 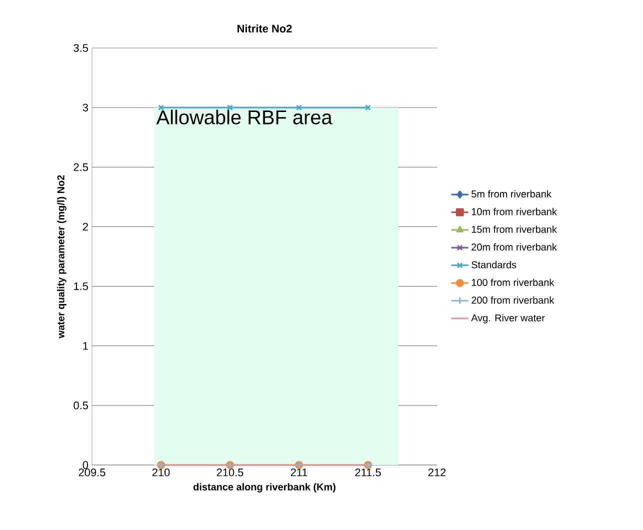 I want to click on legend-label: 200 from riverbank, so click(x=513, y=300).